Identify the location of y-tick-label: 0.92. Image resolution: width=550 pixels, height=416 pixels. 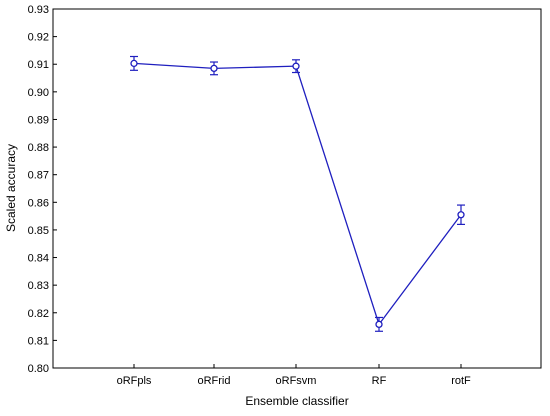
(38, 38).